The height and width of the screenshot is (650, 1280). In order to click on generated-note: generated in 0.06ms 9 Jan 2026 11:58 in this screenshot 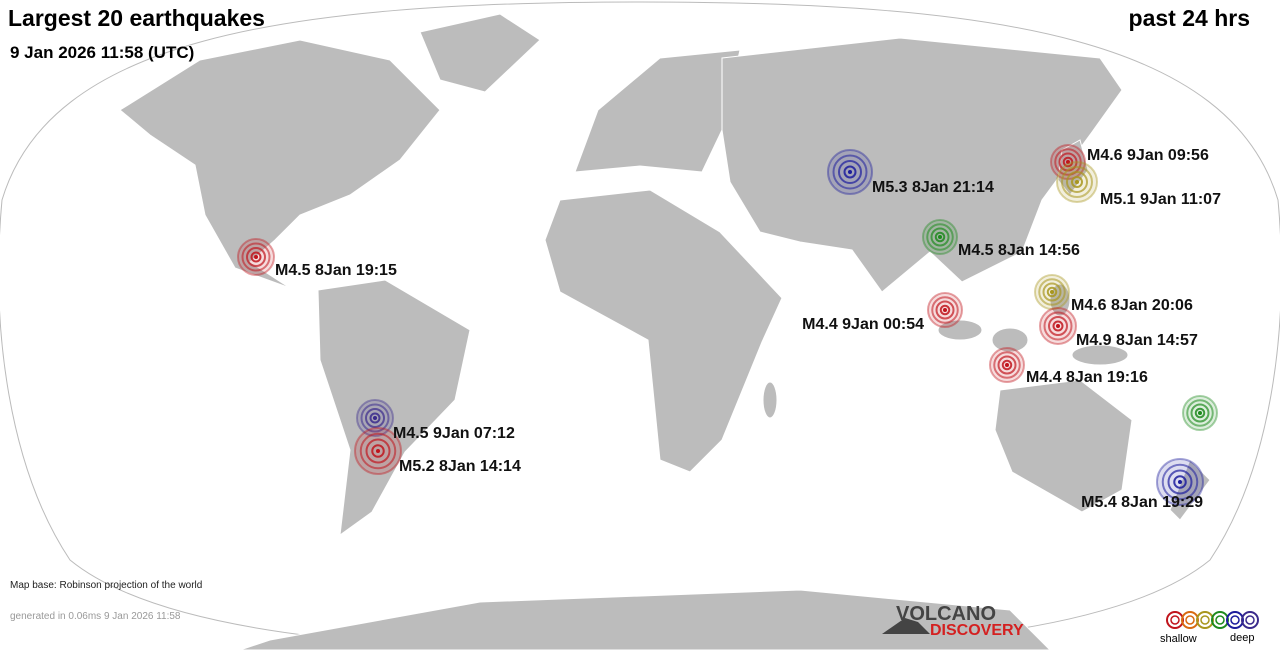, I will do `click(95, 616)`.